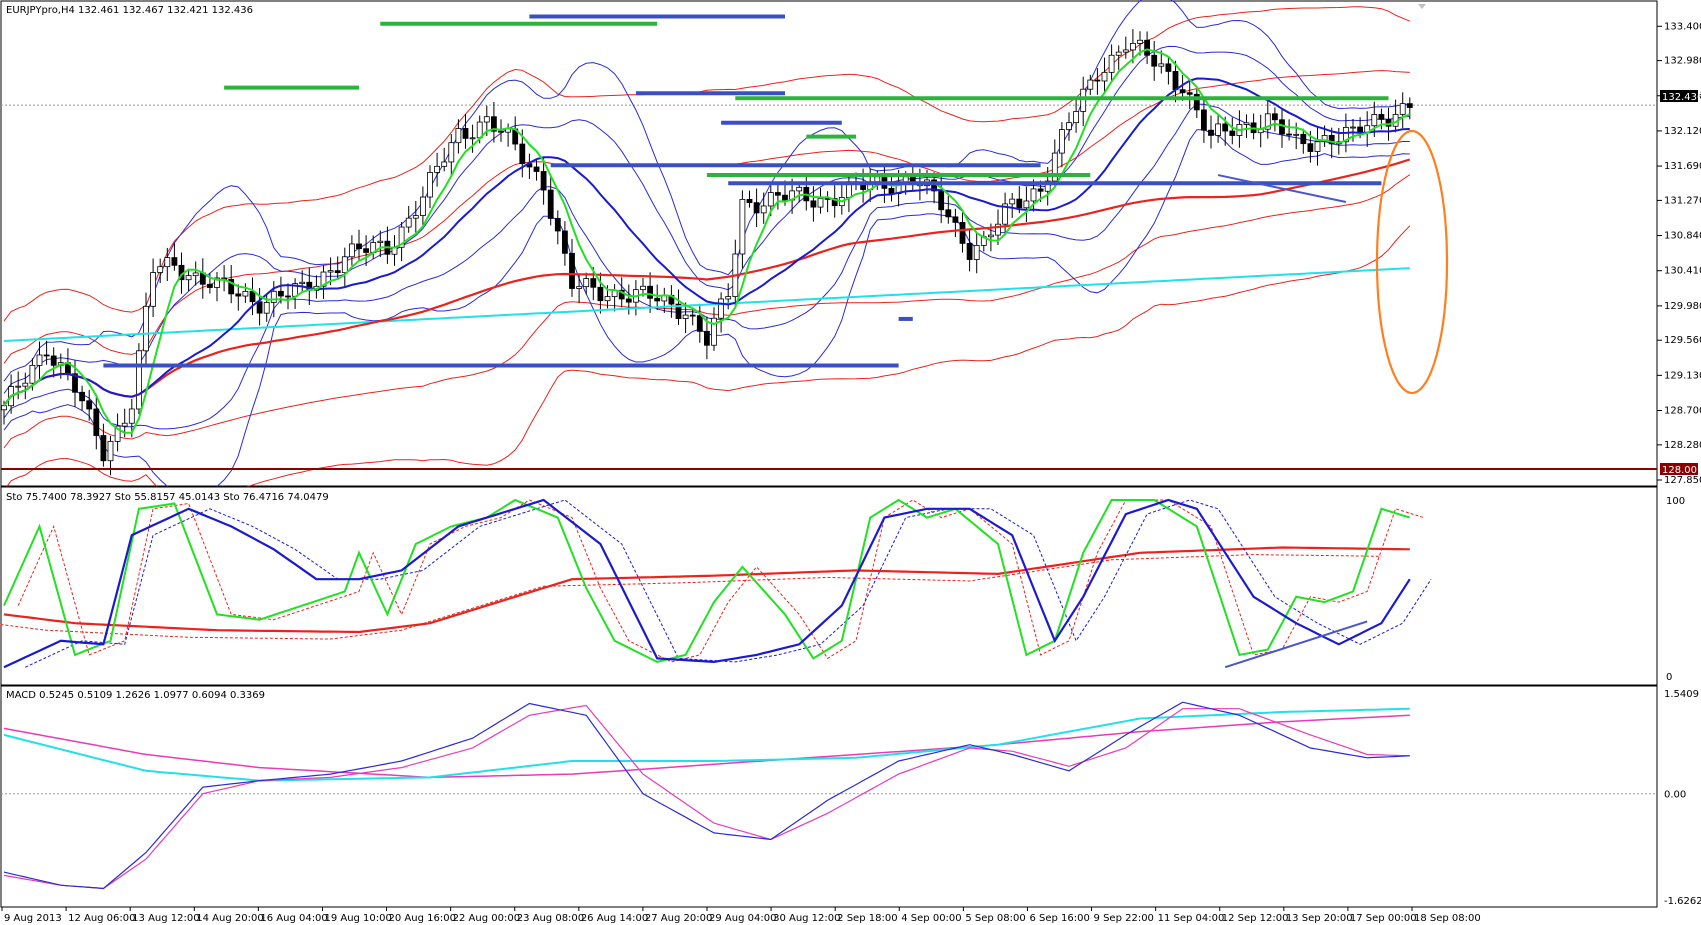  What do you see at coordinates (1675, 589) in the screenshot?
I see `stochastic-y-axis: 100 0` at bounding box center [1675, 589].